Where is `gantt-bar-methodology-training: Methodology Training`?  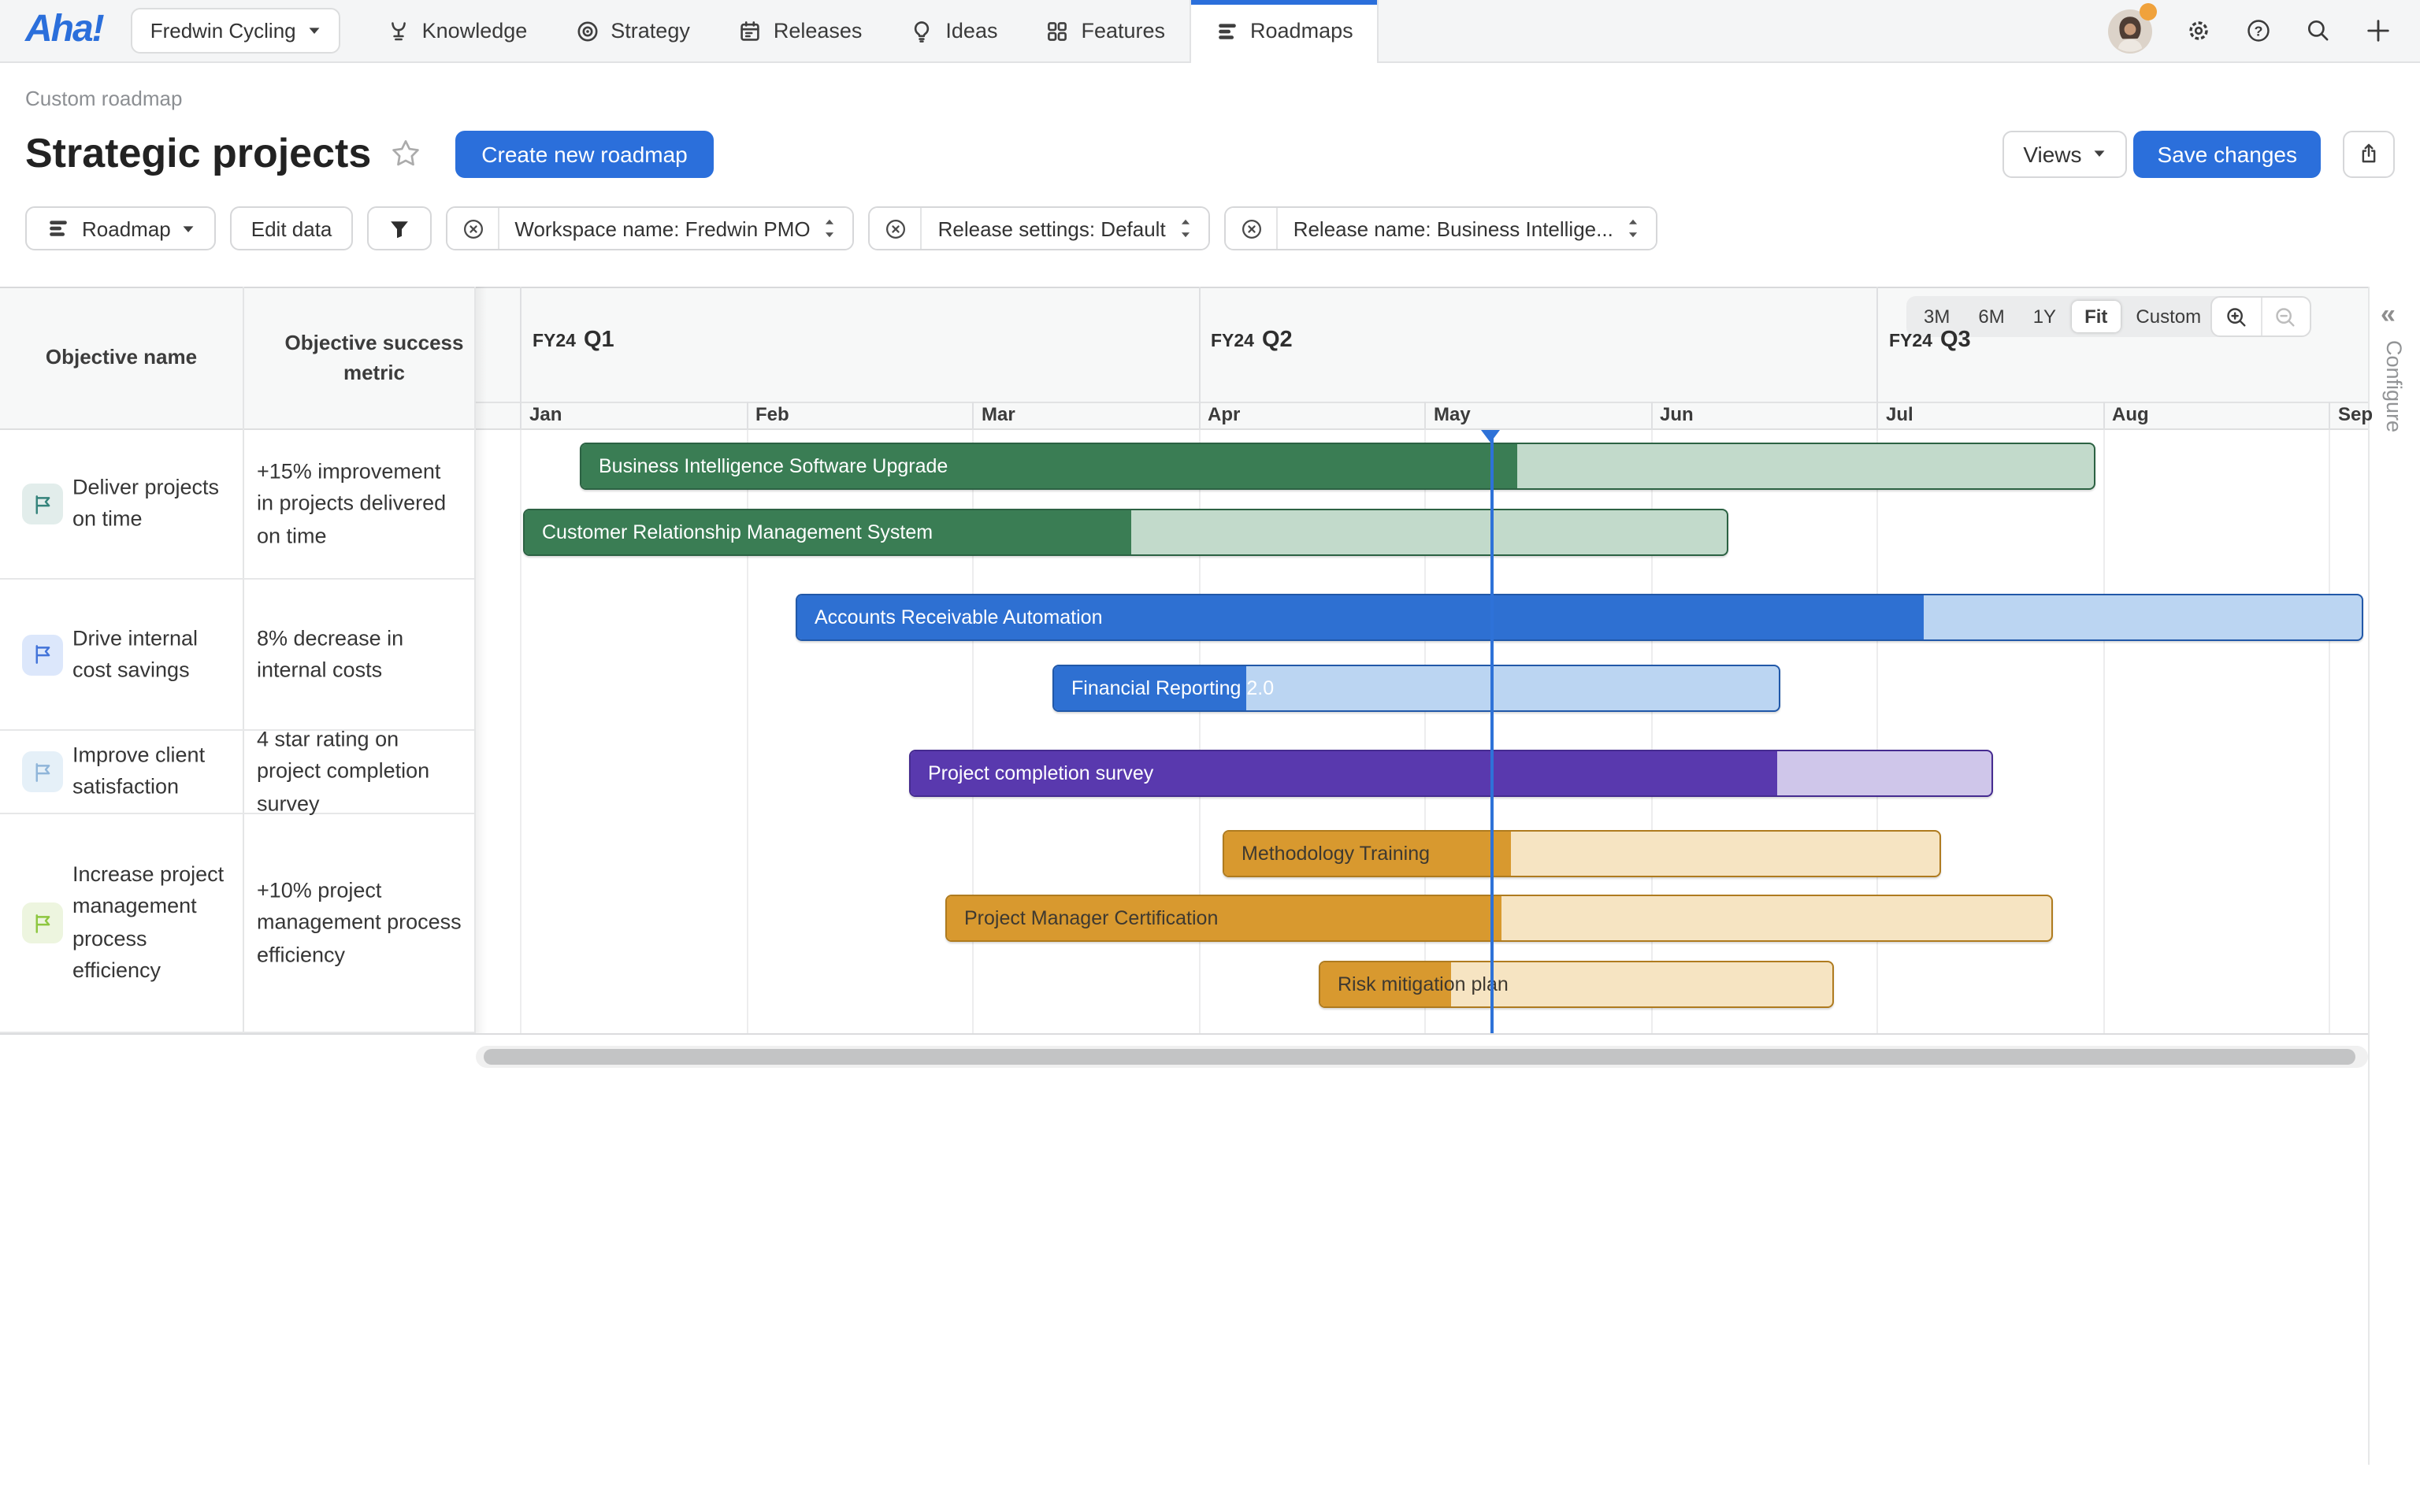
gantt-bar-methodology-training: Methodology Training is located at coordinates (1582, 853).